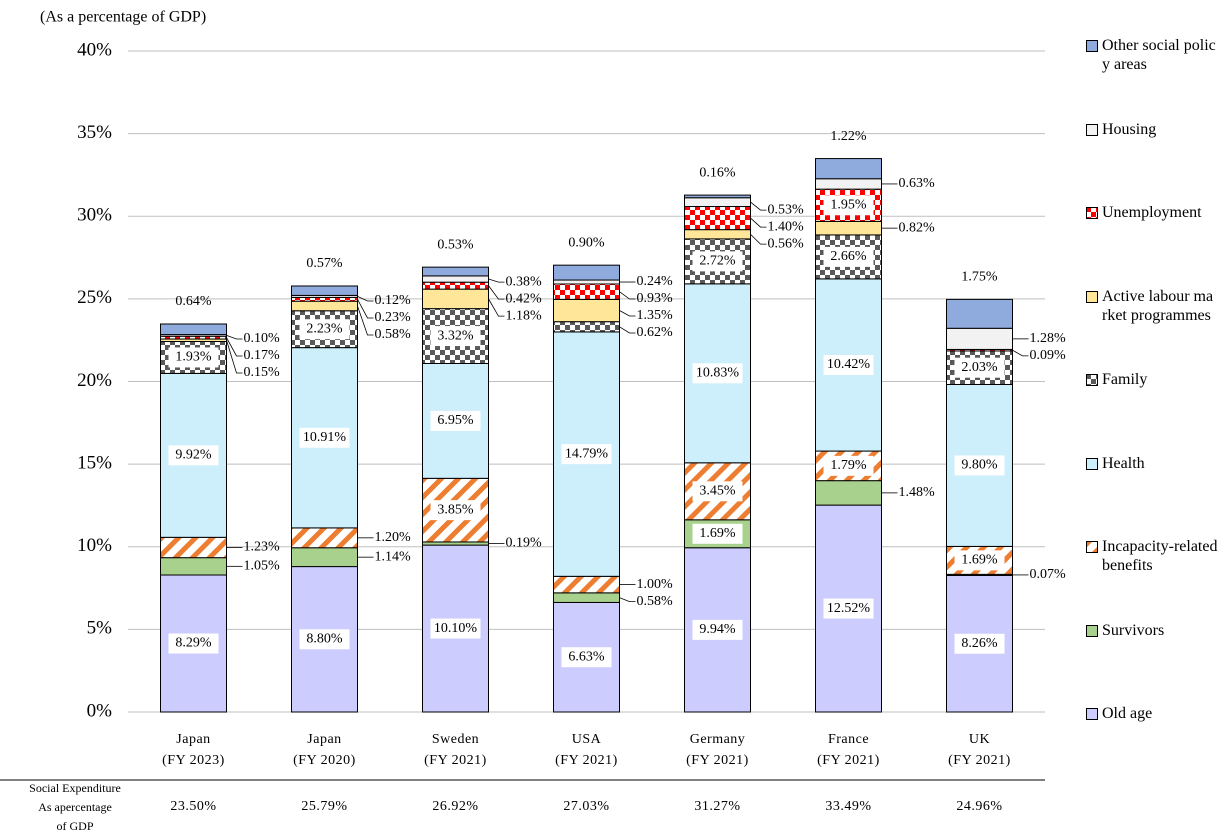 The width and height of the screenshot is (1223, 834). I want to click on data-label: 1.79%, so click(848, 465).